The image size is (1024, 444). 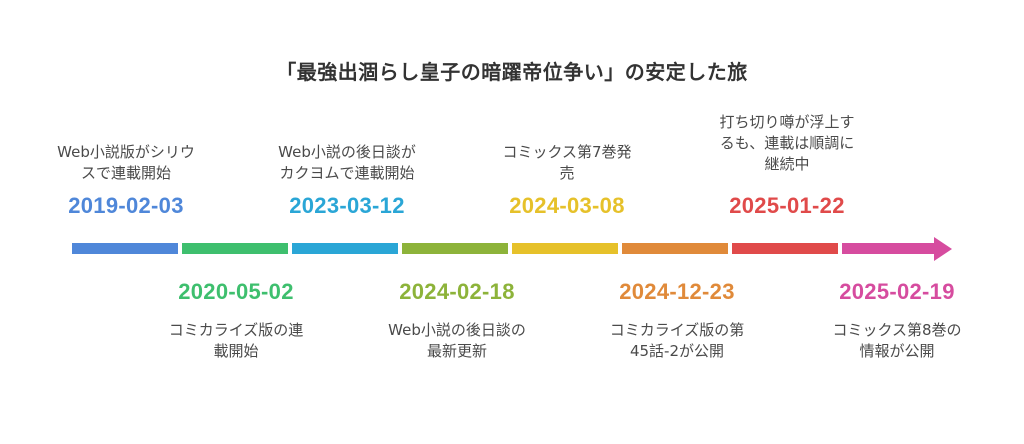 I want to click on event-4-desc-line1: Web小説の後日談の, so click(x=457, y=330).